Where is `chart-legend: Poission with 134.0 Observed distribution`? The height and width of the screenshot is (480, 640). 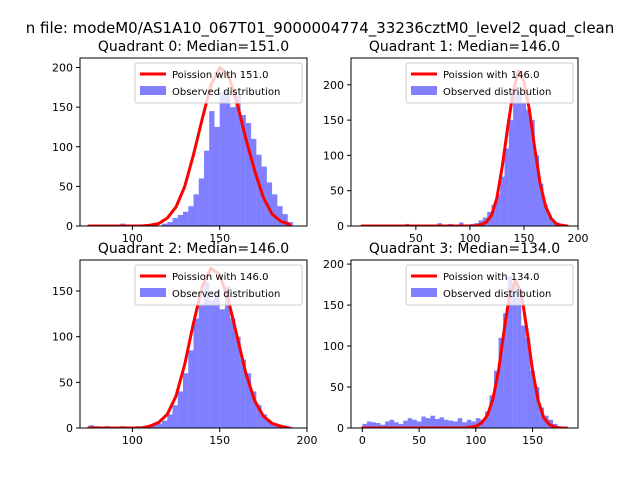
chart-legend: Poission with 134.0 Observed distribution is located at coordinates (489, 285).